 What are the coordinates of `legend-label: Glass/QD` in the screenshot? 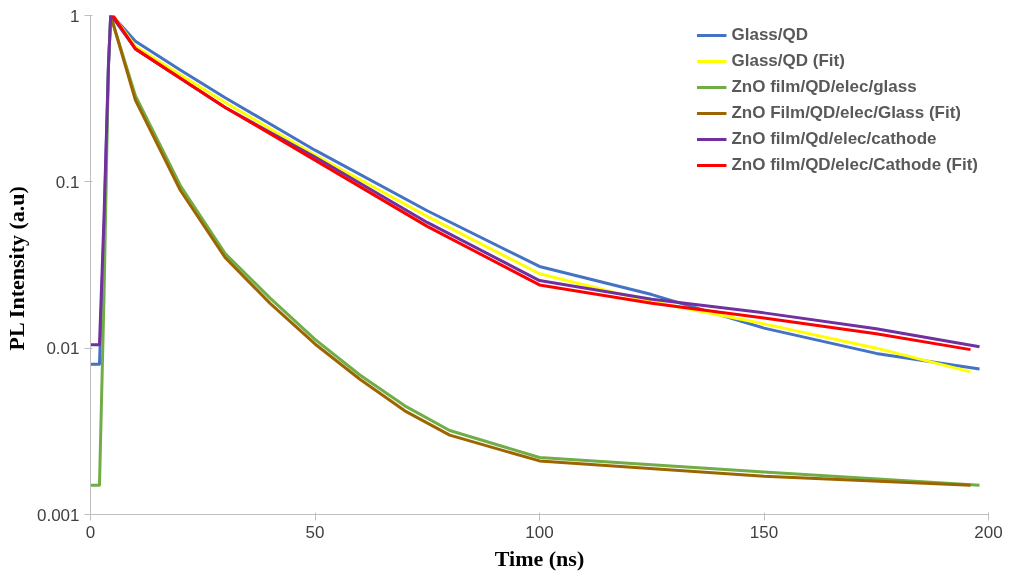 It's located at (770, 35).